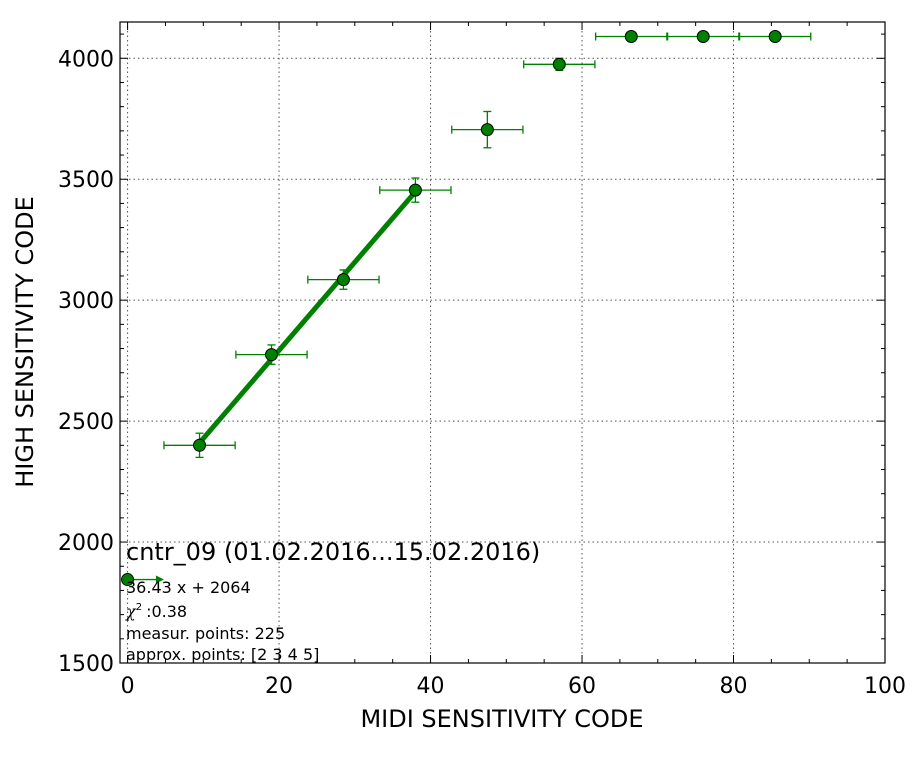  Describe the element at coordinates (25, 342) in the screenshot. I see `y-axis-title: HIGH SENSITIVITY CODE` at that location.